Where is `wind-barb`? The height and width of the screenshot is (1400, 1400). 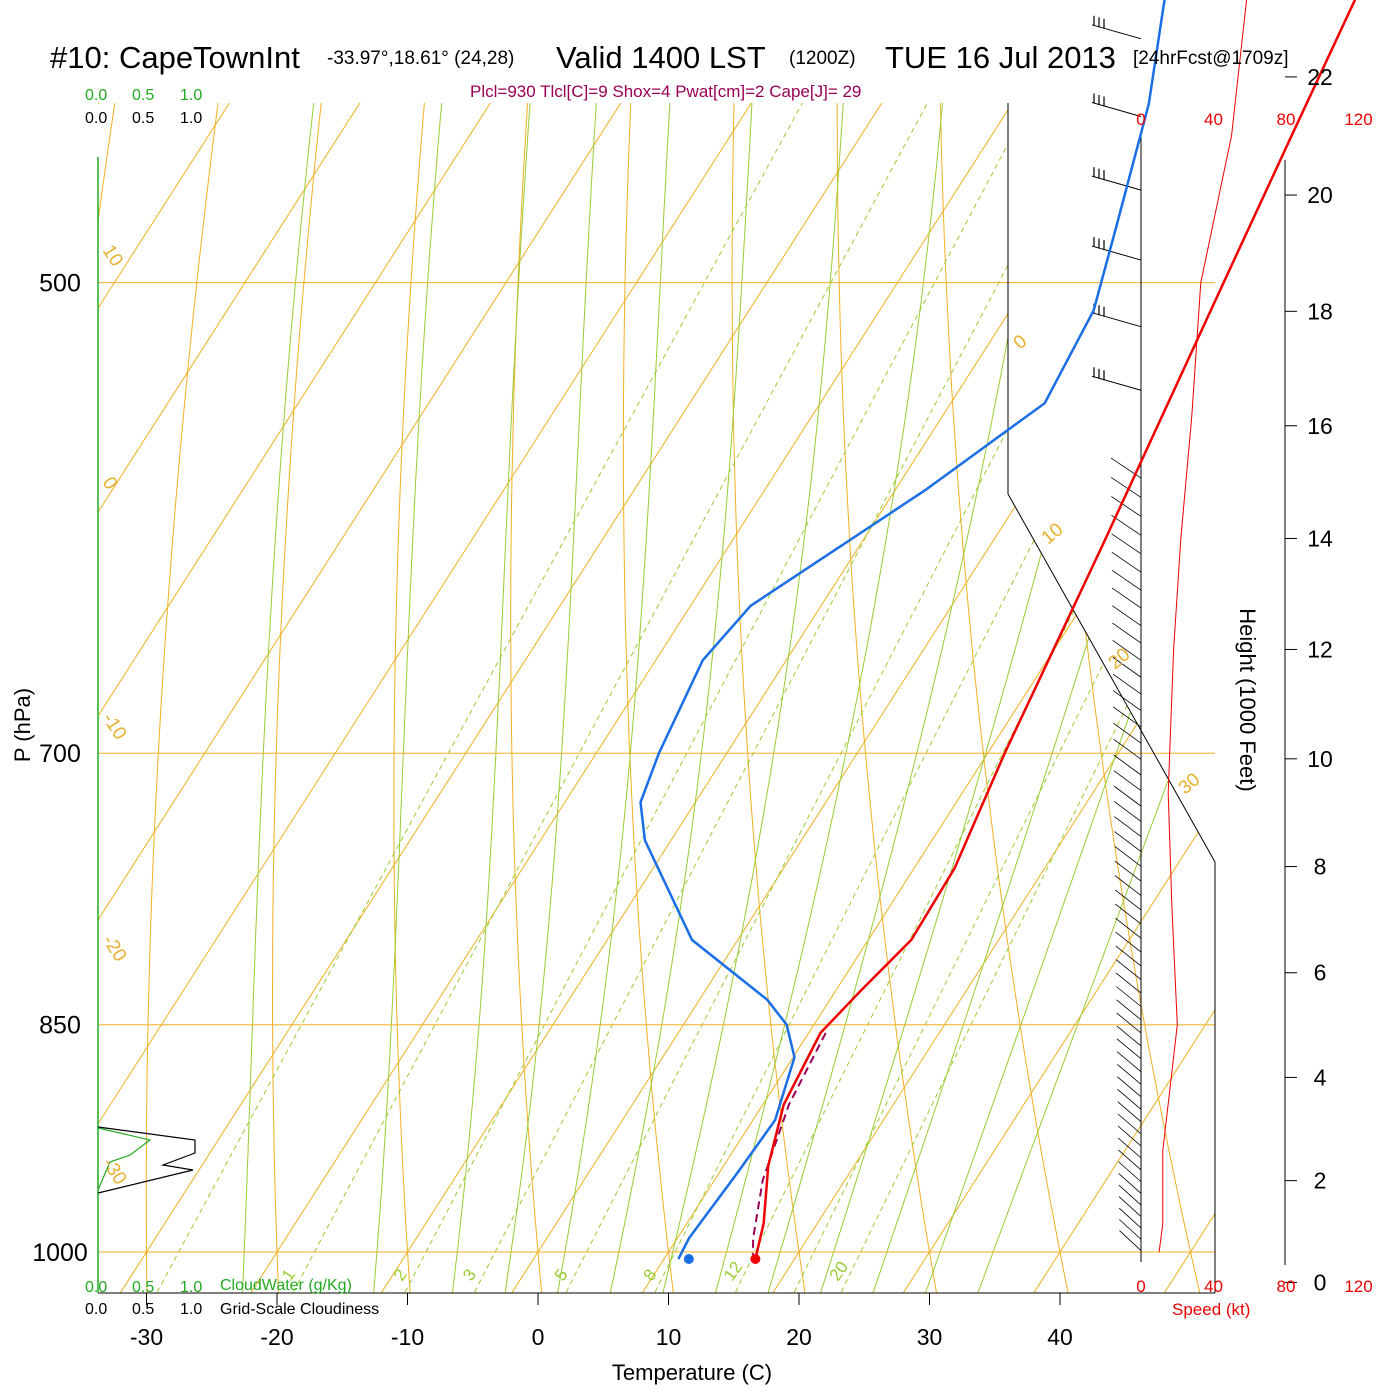 wind-barb is located at coordinates (1116, 315).